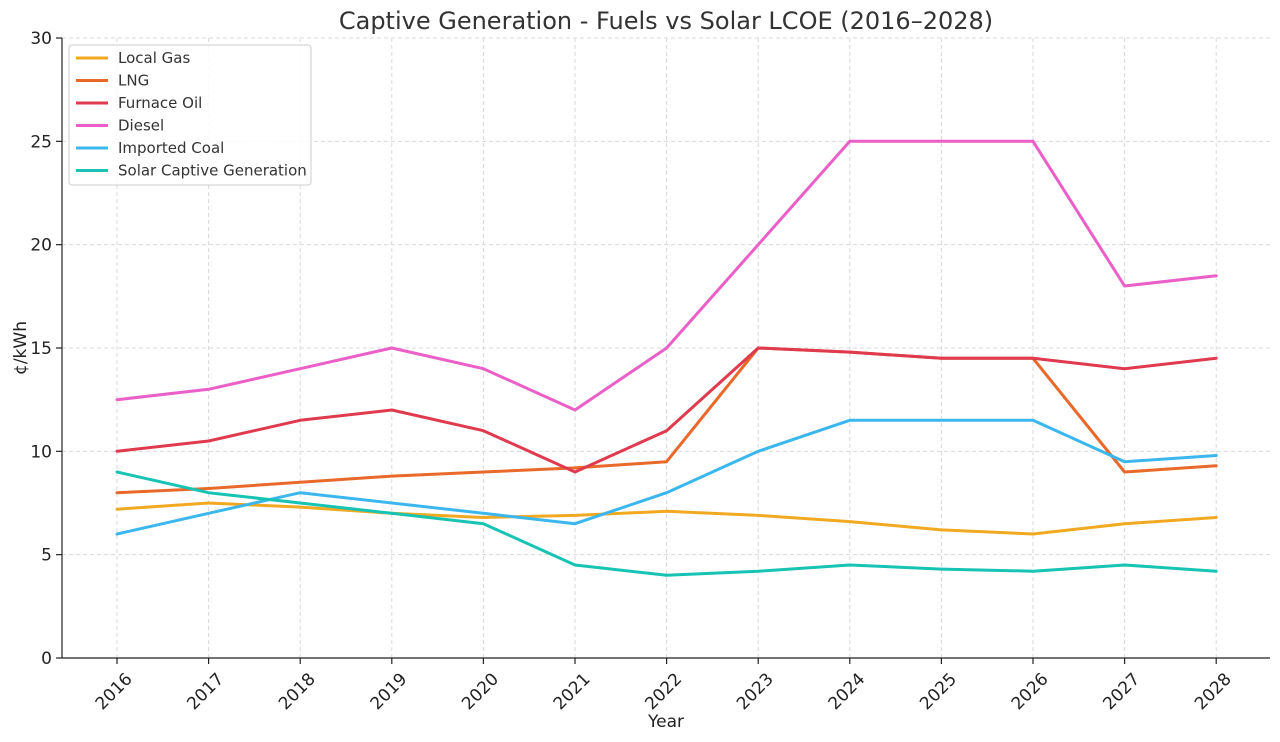 This screenshot has height=742, width=1280. Describe the element at coordinates (205, 691) in the screenshot. I see `x-tick-label: 2017` at that location.